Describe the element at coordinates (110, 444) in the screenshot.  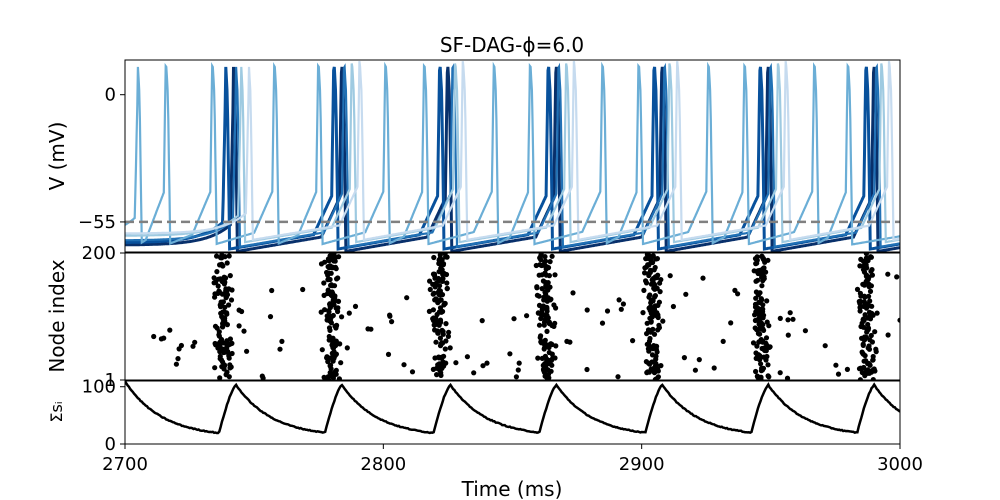
I see `y-tick-label: 0` at that location.